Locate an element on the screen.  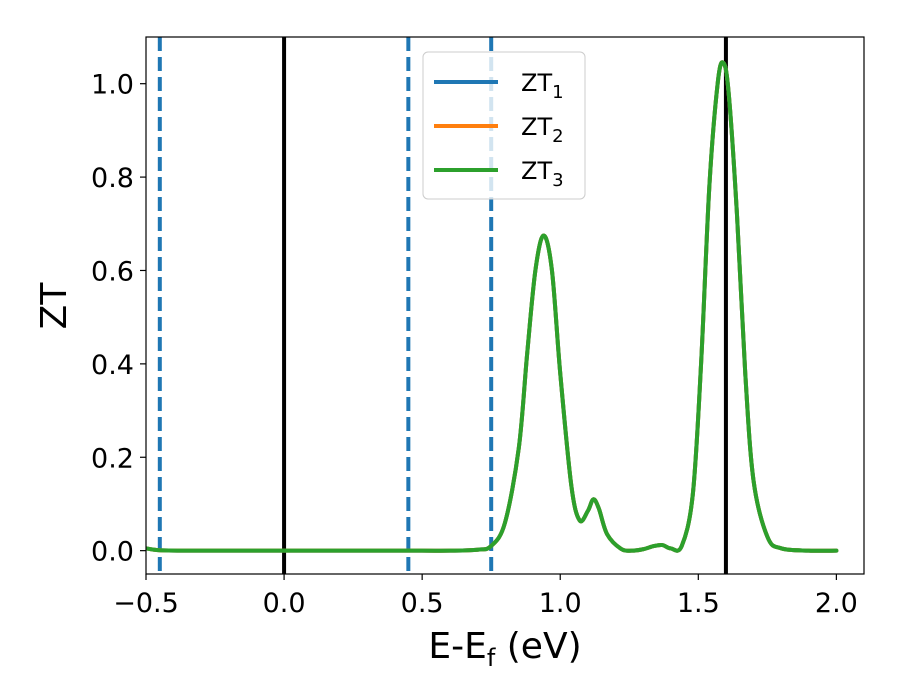
x-tick-label-1: 0.0 is located at coordinates (284, 603).